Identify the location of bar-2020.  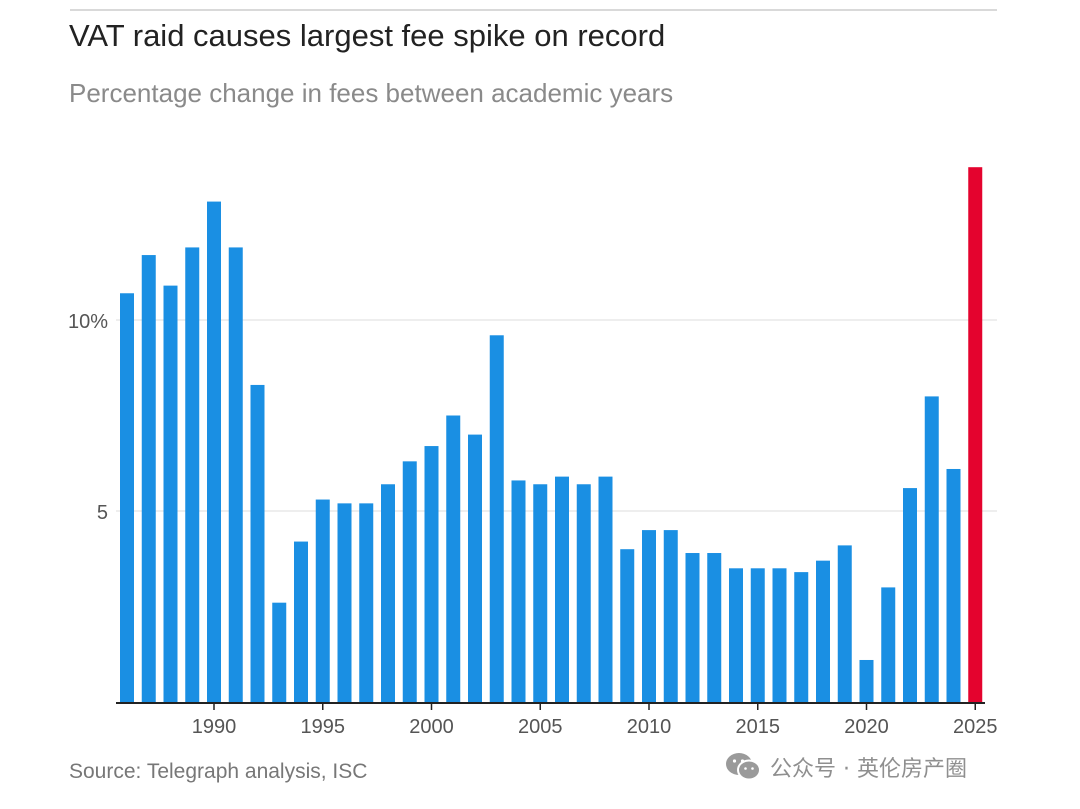
(866, 680).